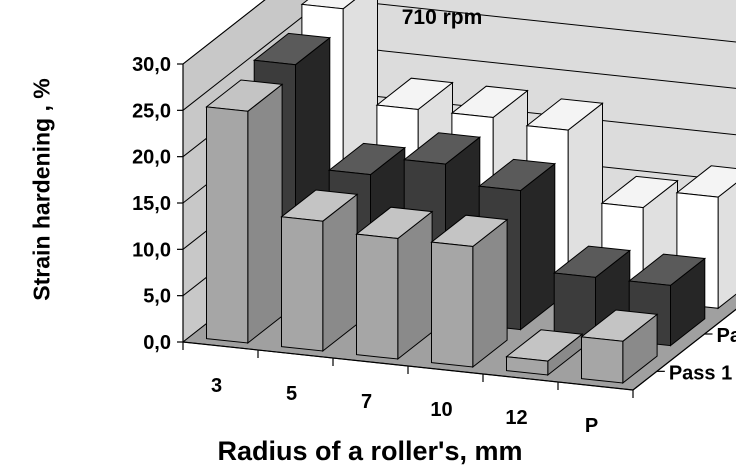 The width and height of the screenshot is (736, 475). I want to click on x-axis-label: Radius of a roller's, mm, so click(370, 451).